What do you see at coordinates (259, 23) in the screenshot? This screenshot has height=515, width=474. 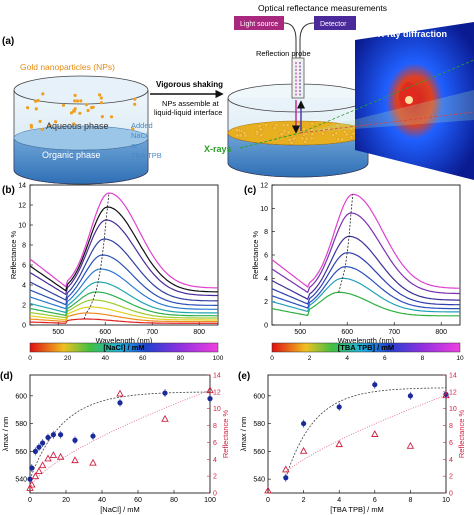 I see `light-source-box` at bounding box center [259, 23].